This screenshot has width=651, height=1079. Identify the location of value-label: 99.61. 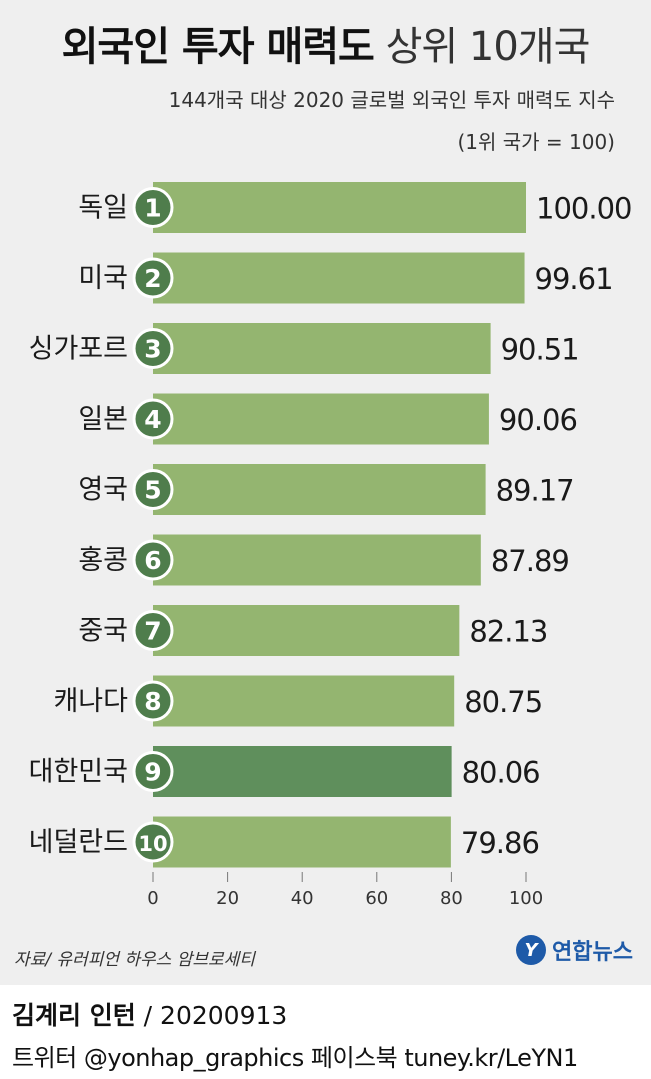
(574, 279).